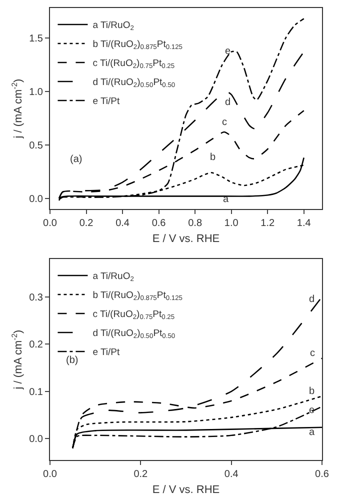 Image resolution: width=338 pixels, height=502 pixels. I want to click on y-tick-label: 1.0, so click(36, 92).